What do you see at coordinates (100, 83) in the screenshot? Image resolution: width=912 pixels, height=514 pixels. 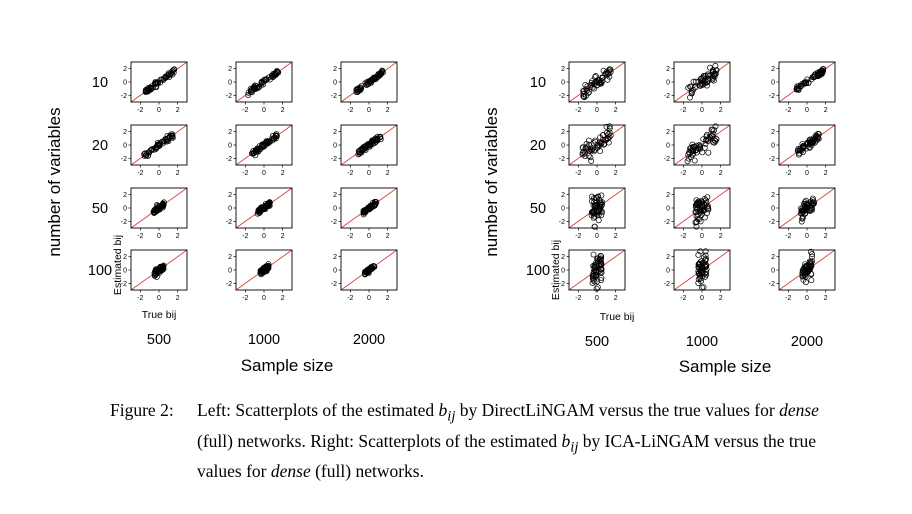 I see `row-label-10: 10` at bounding box center [100, 83].